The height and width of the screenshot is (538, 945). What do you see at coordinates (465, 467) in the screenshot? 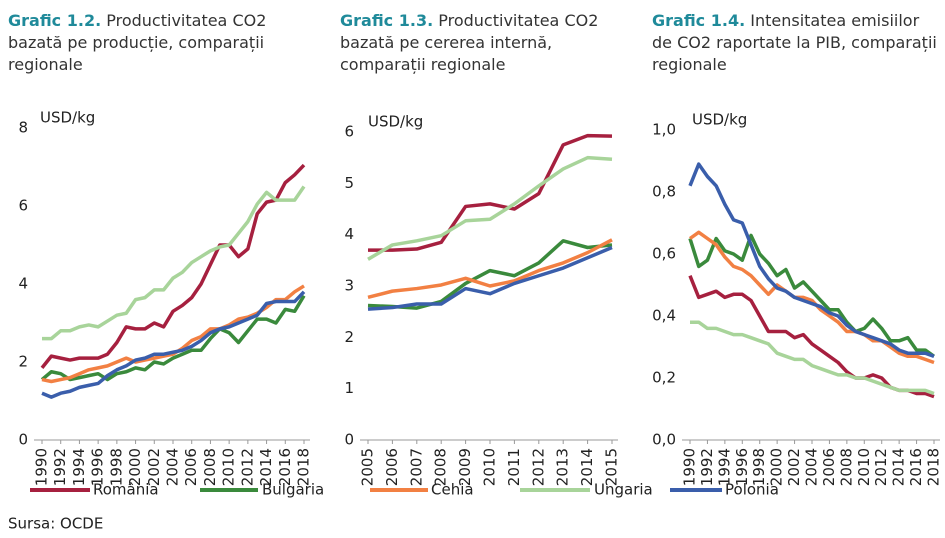
I see `x-tick-label: 2009` at bounding box center [465, 467].